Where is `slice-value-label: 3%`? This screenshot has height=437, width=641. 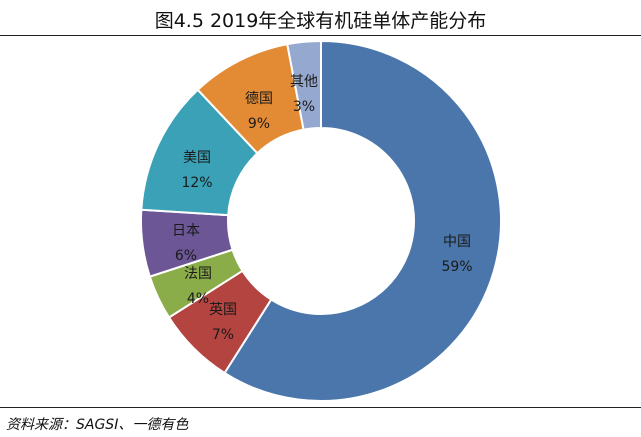
slice-value-label: 3% is located at coordinates (304, 107).